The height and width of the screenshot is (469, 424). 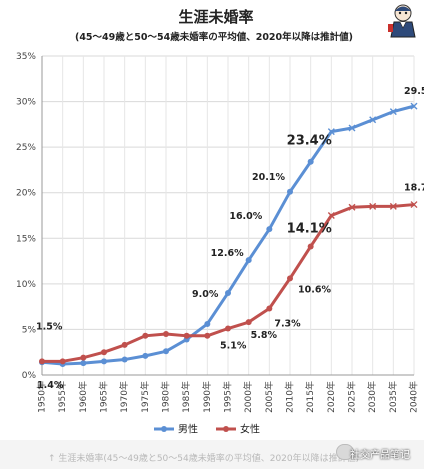 I want to click on x-tick-label: 1960年, so click(x=83, y=397).